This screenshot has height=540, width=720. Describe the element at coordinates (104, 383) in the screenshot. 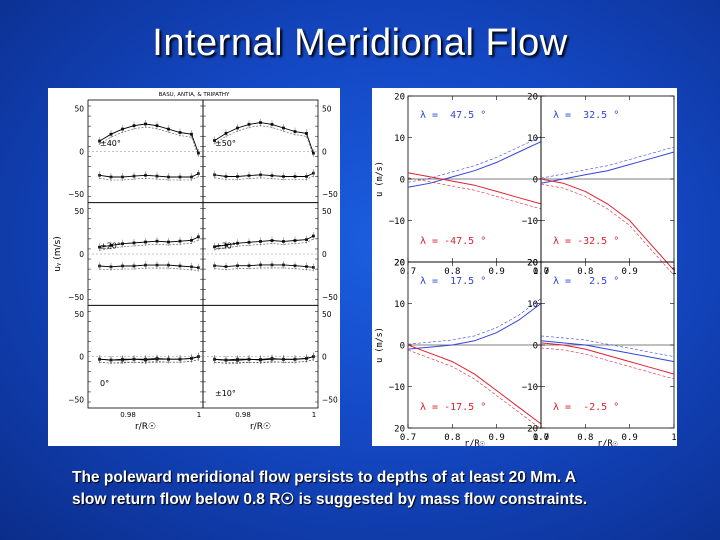

I see `panel-label: 0°` at that location.